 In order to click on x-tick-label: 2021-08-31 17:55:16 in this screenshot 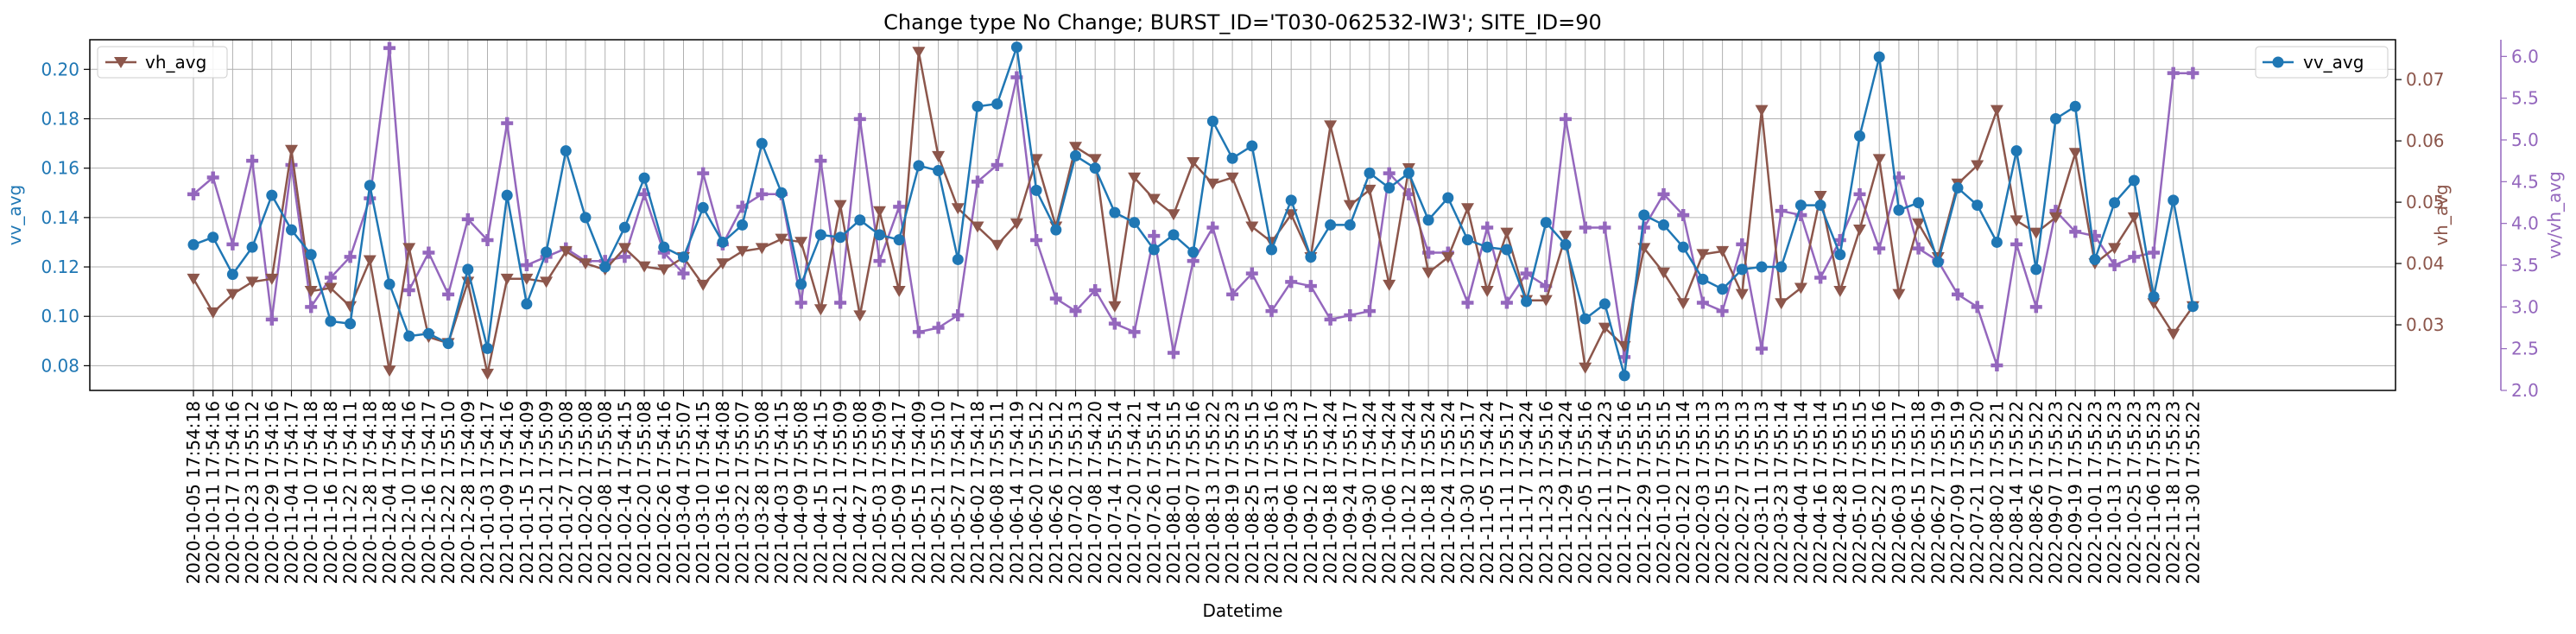, I will do `click(1272, 492)`.